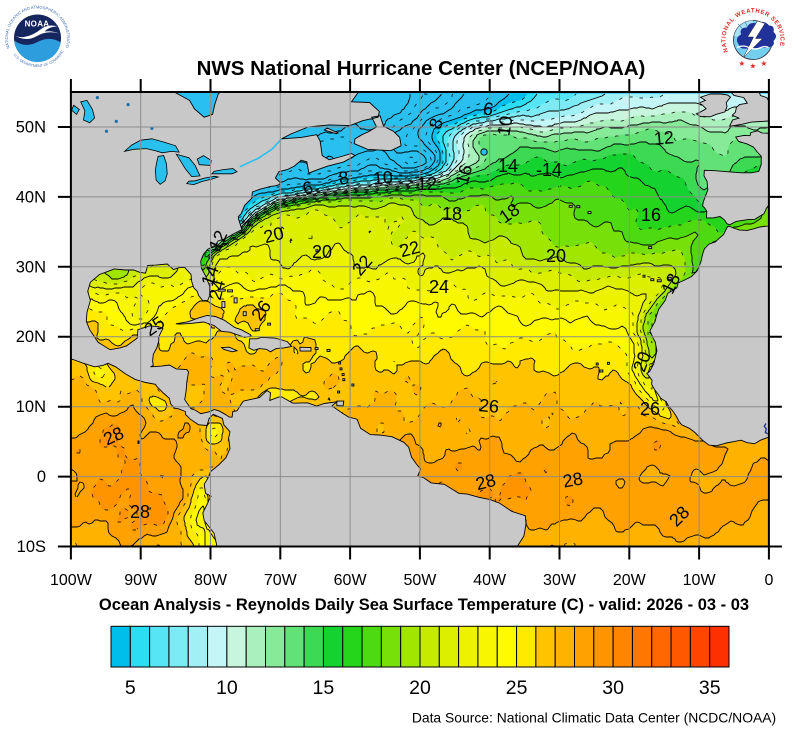  I want to click on svg-text: NOAA, so click(37, 24).